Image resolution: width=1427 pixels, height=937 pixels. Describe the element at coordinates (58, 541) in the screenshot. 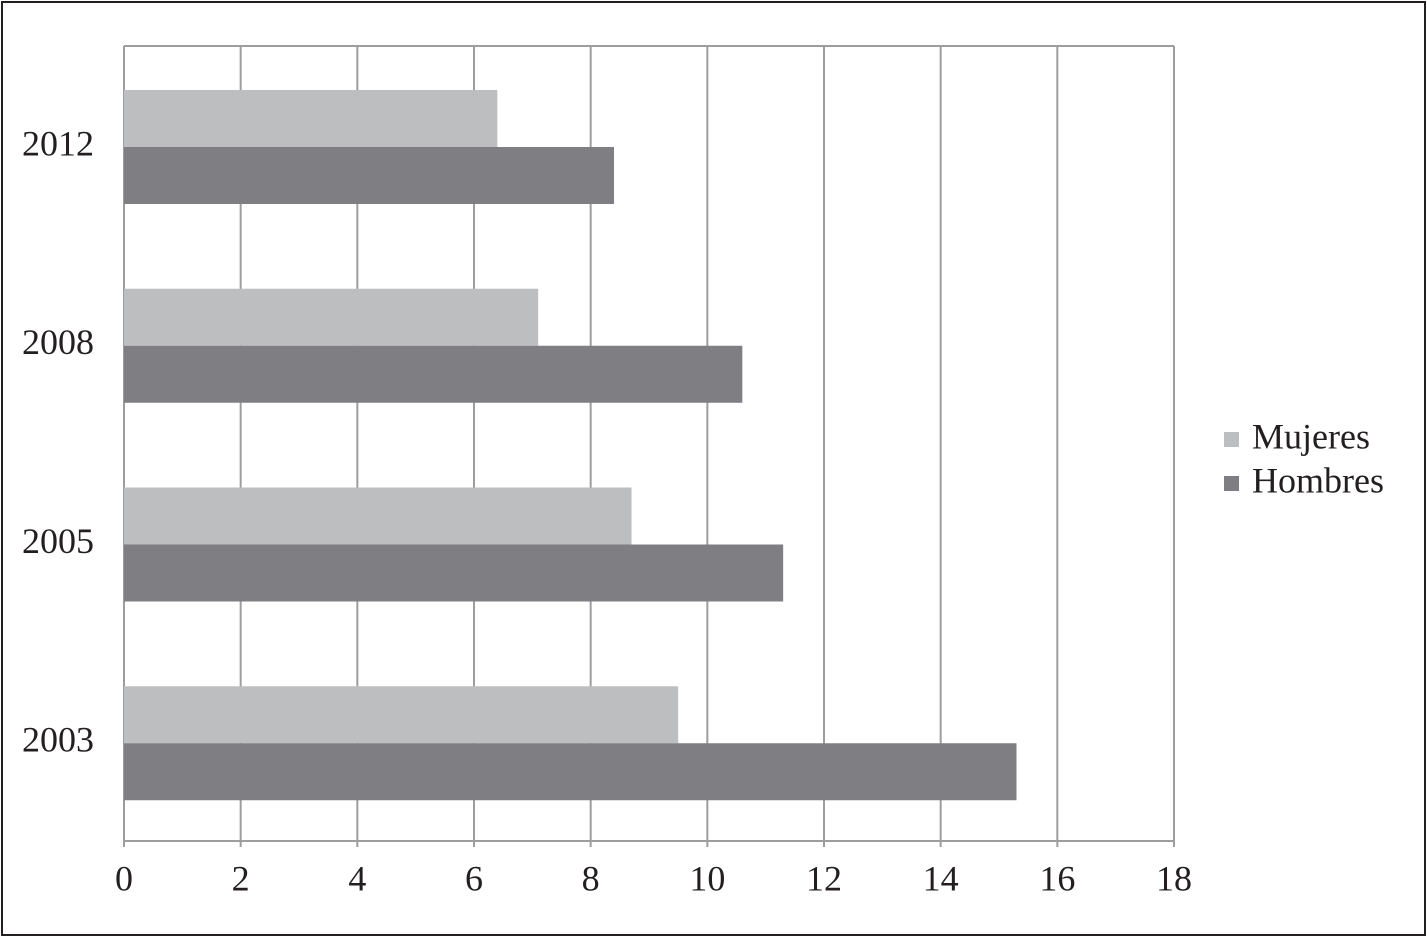

I see `y-tick-label: 2005` at that location.